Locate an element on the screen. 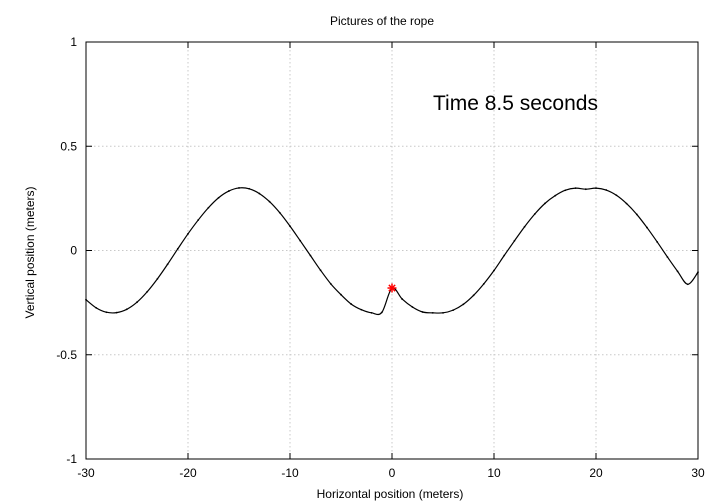 This screenshot has width=720, height=504. y-axis-title: Vertical position (meters) is located at coordinates (30, 252).